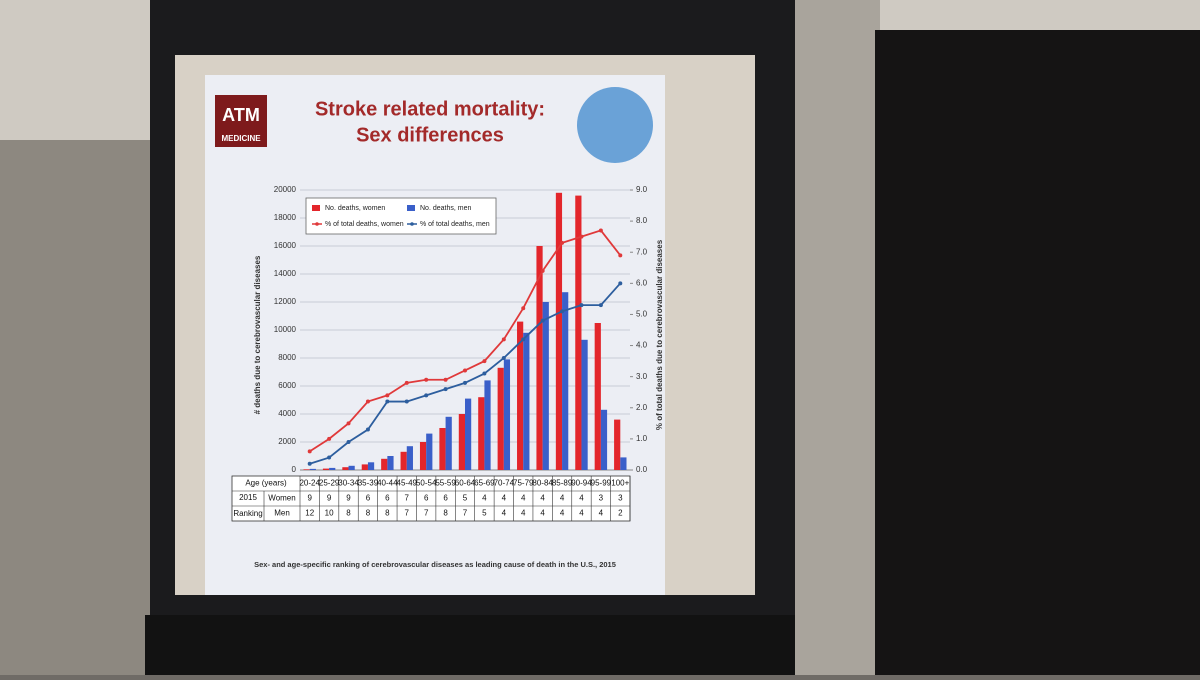 The height and width of the screenshot is (680, 1200). What do you see at coordinates (309, 483) in the screenshot?
I see `x-tick-label: 20-24` at bounding box center [309, 483].